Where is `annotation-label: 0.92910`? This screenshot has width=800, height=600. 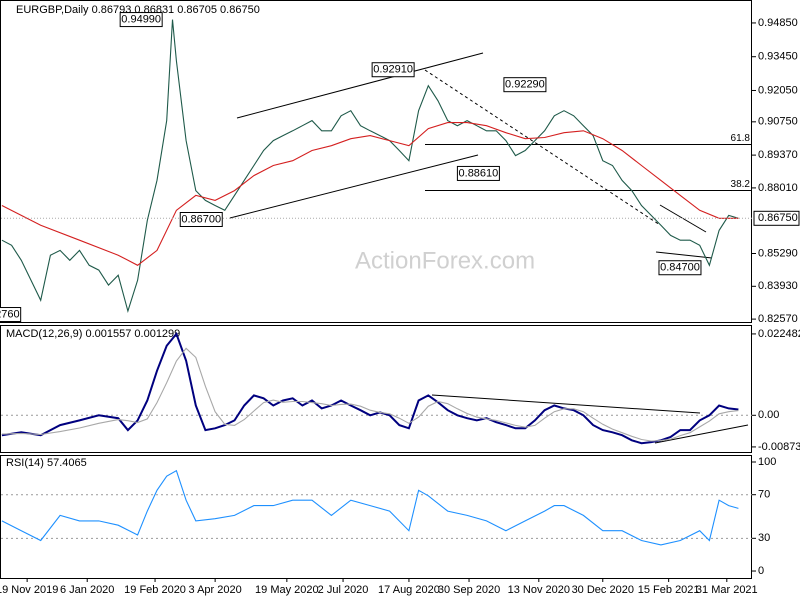
annotation-label: 0.92910 is located at coordinates (393, 70).